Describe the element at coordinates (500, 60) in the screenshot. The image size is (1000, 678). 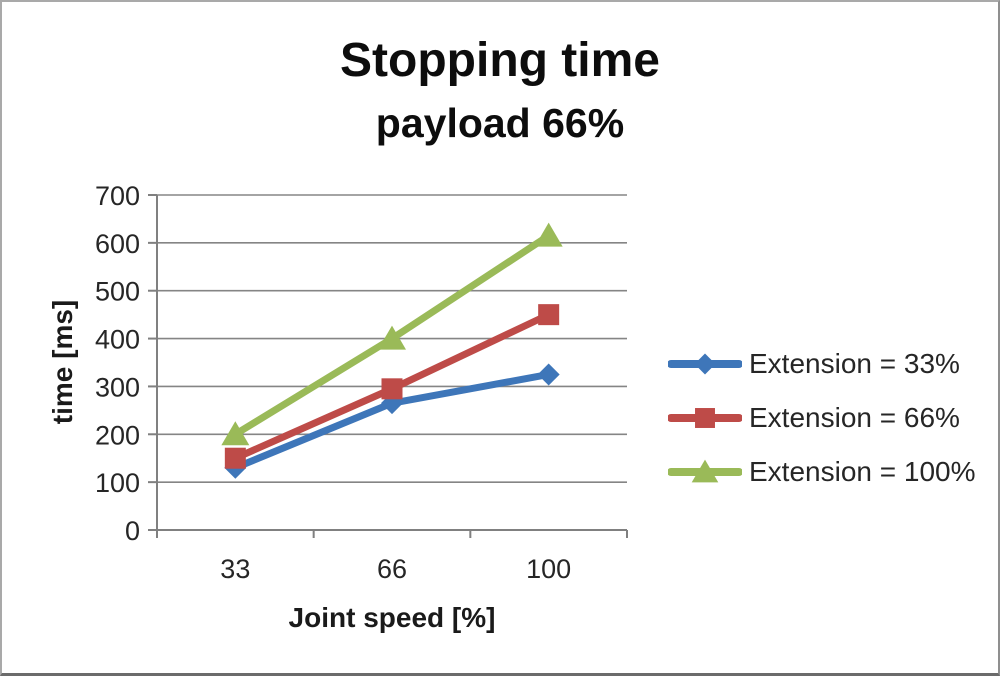
I see `chart-title: Stopping time` at that location.